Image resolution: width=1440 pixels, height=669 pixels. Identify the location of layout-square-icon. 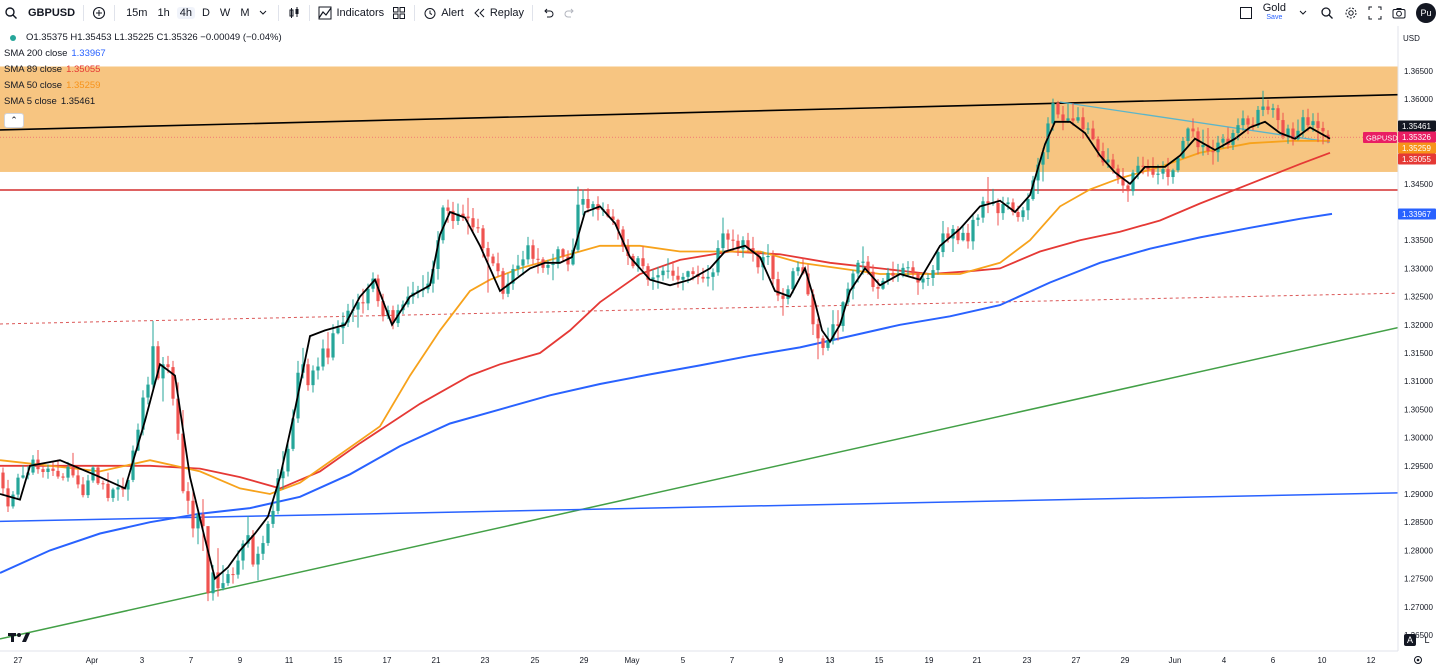
(1246, 13).